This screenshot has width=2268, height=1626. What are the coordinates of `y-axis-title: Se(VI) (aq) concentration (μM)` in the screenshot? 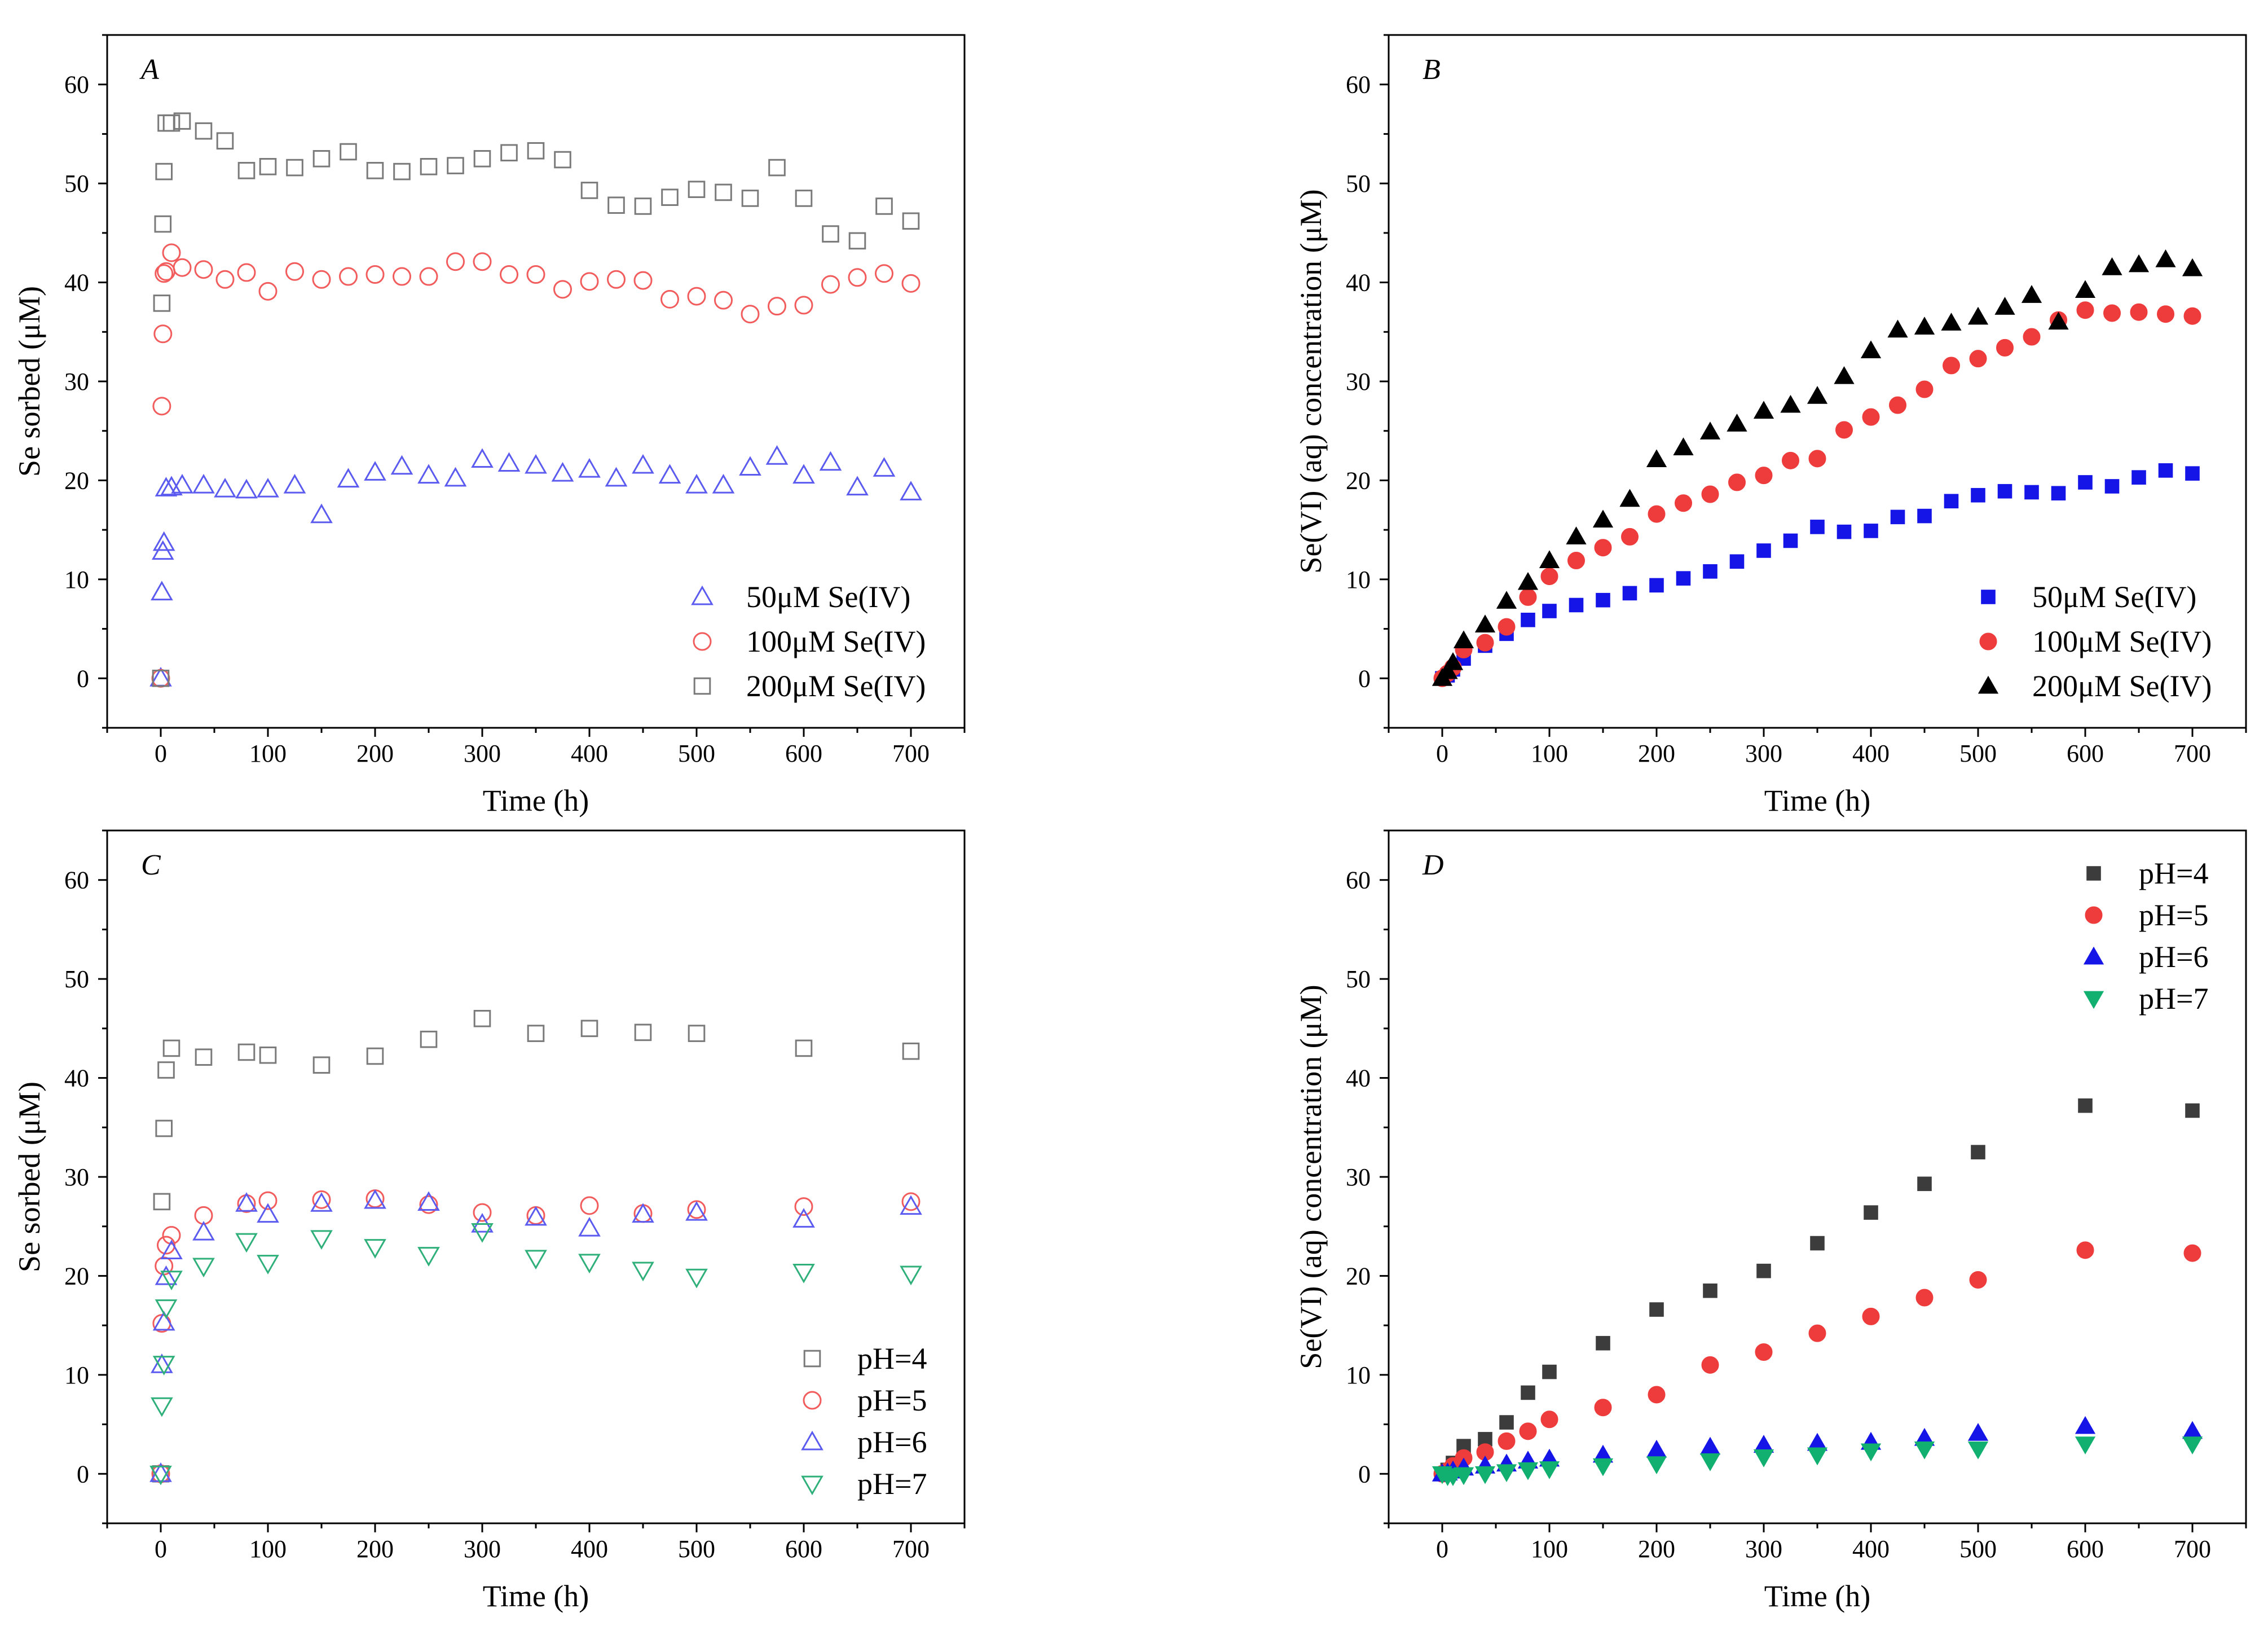 It's located at (1311, 1177).